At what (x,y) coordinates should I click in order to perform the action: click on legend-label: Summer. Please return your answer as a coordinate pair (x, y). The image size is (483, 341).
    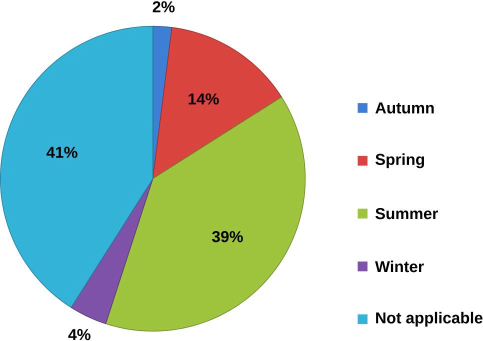
    Looking at the image, I should click on (406, 214).